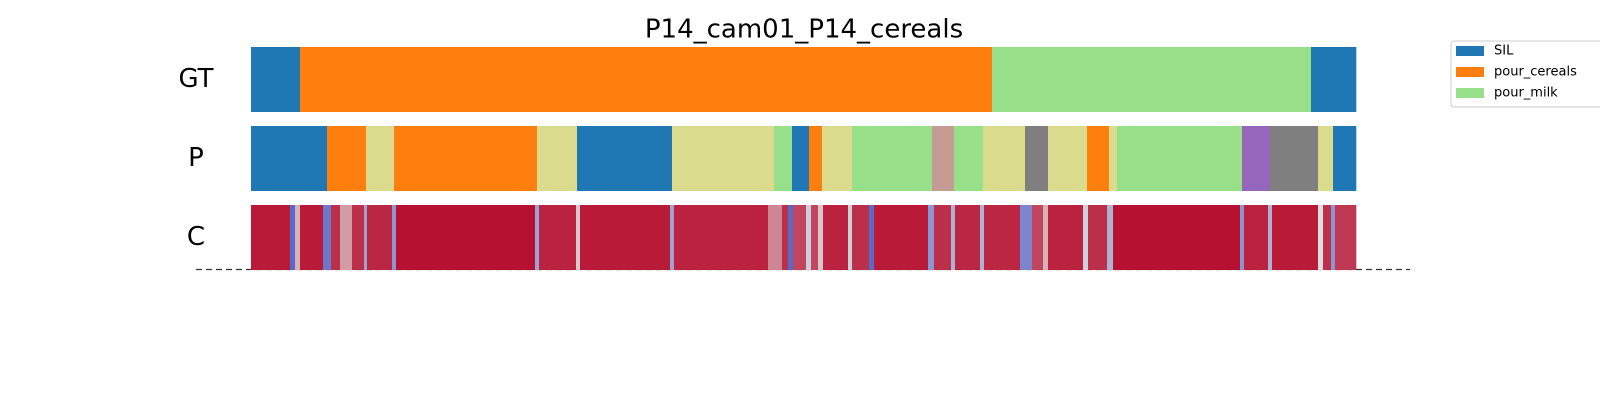 This screenshot has height=400, width=1600. Describe the element at coordinates (804, 30) in the screenshot. I see `chart-title: P14_cam01_P14_cereals` at that location.